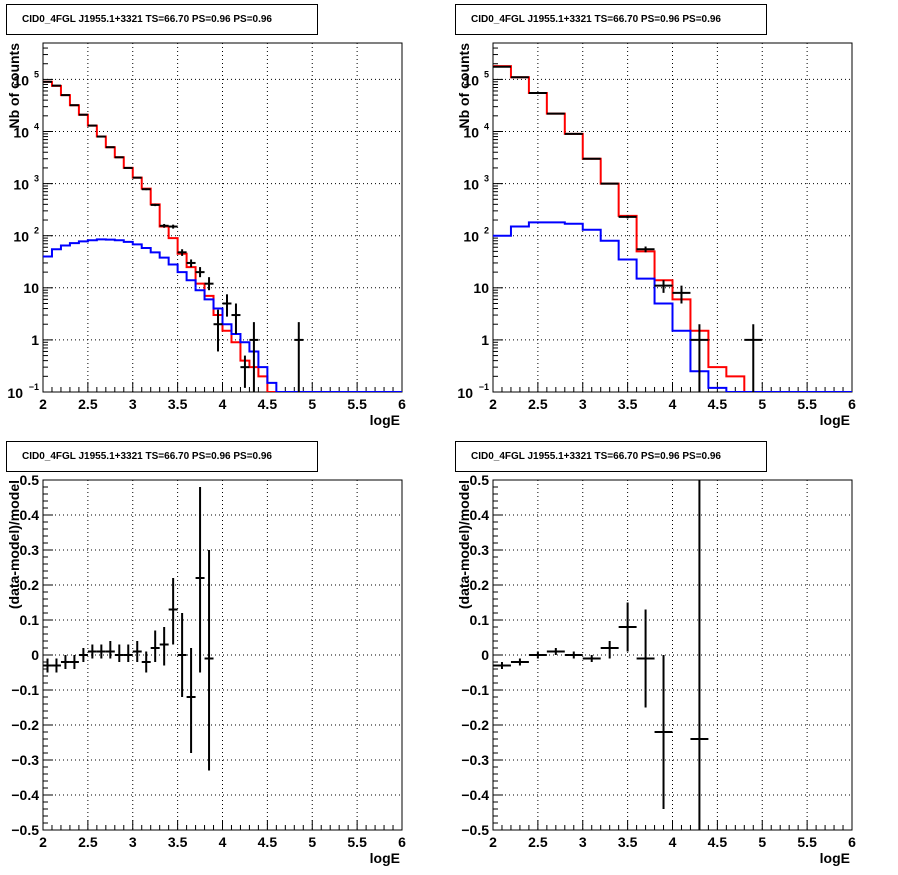 This screenshot has height=875, width=898. I want to click on title-box, so click(162, 456).